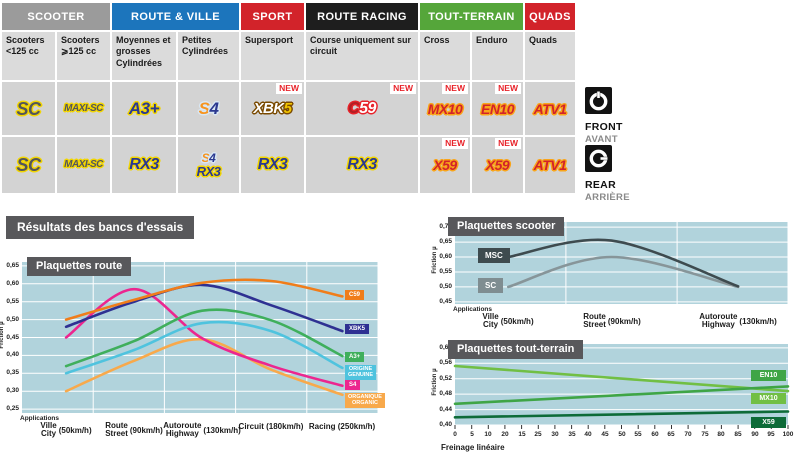 This screenshot has height=459, width=800. What do you see at coordinates (755, 434) in the screenshot?
I see `x-tick-label: 90` at bounding box center [755, 434].